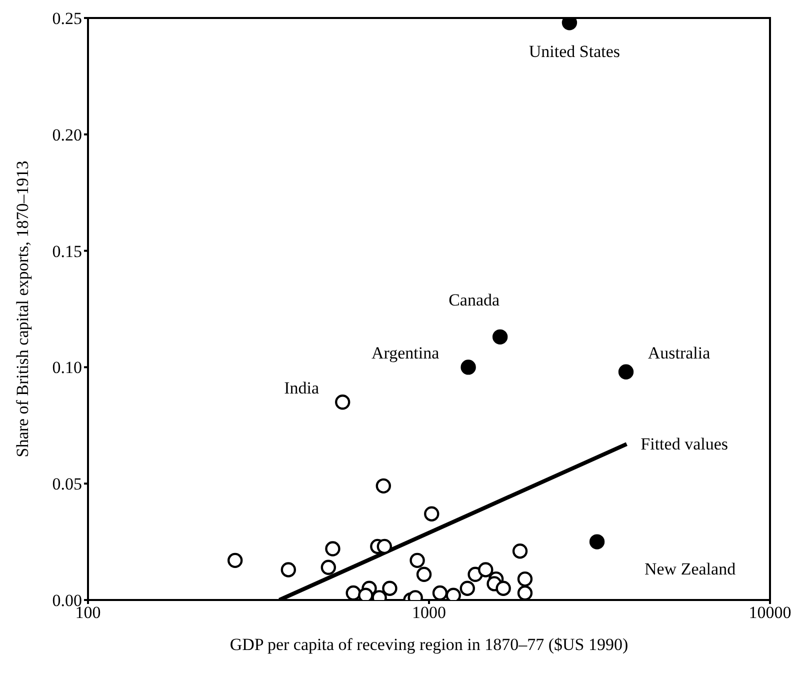  What do you see at coordinates (67, 368) in the screenshot?
I see `y-tick-label: 0.10` at bounding box center [67, 368].